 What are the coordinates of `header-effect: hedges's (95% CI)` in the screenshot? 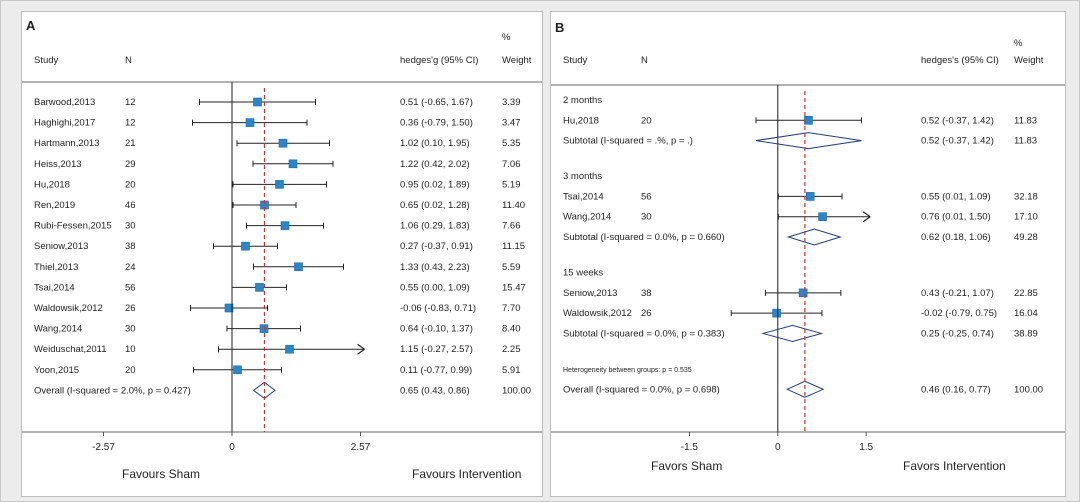 It's located at (960, 60).